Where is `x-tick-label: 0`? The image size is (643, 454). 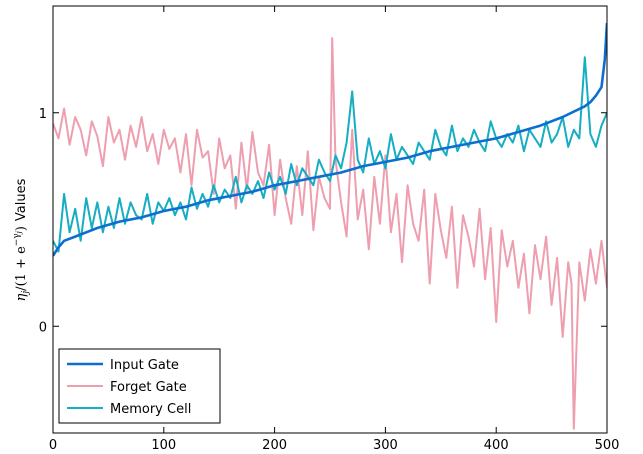
x-tick-label: 0 is located at coordinates (53, 445).